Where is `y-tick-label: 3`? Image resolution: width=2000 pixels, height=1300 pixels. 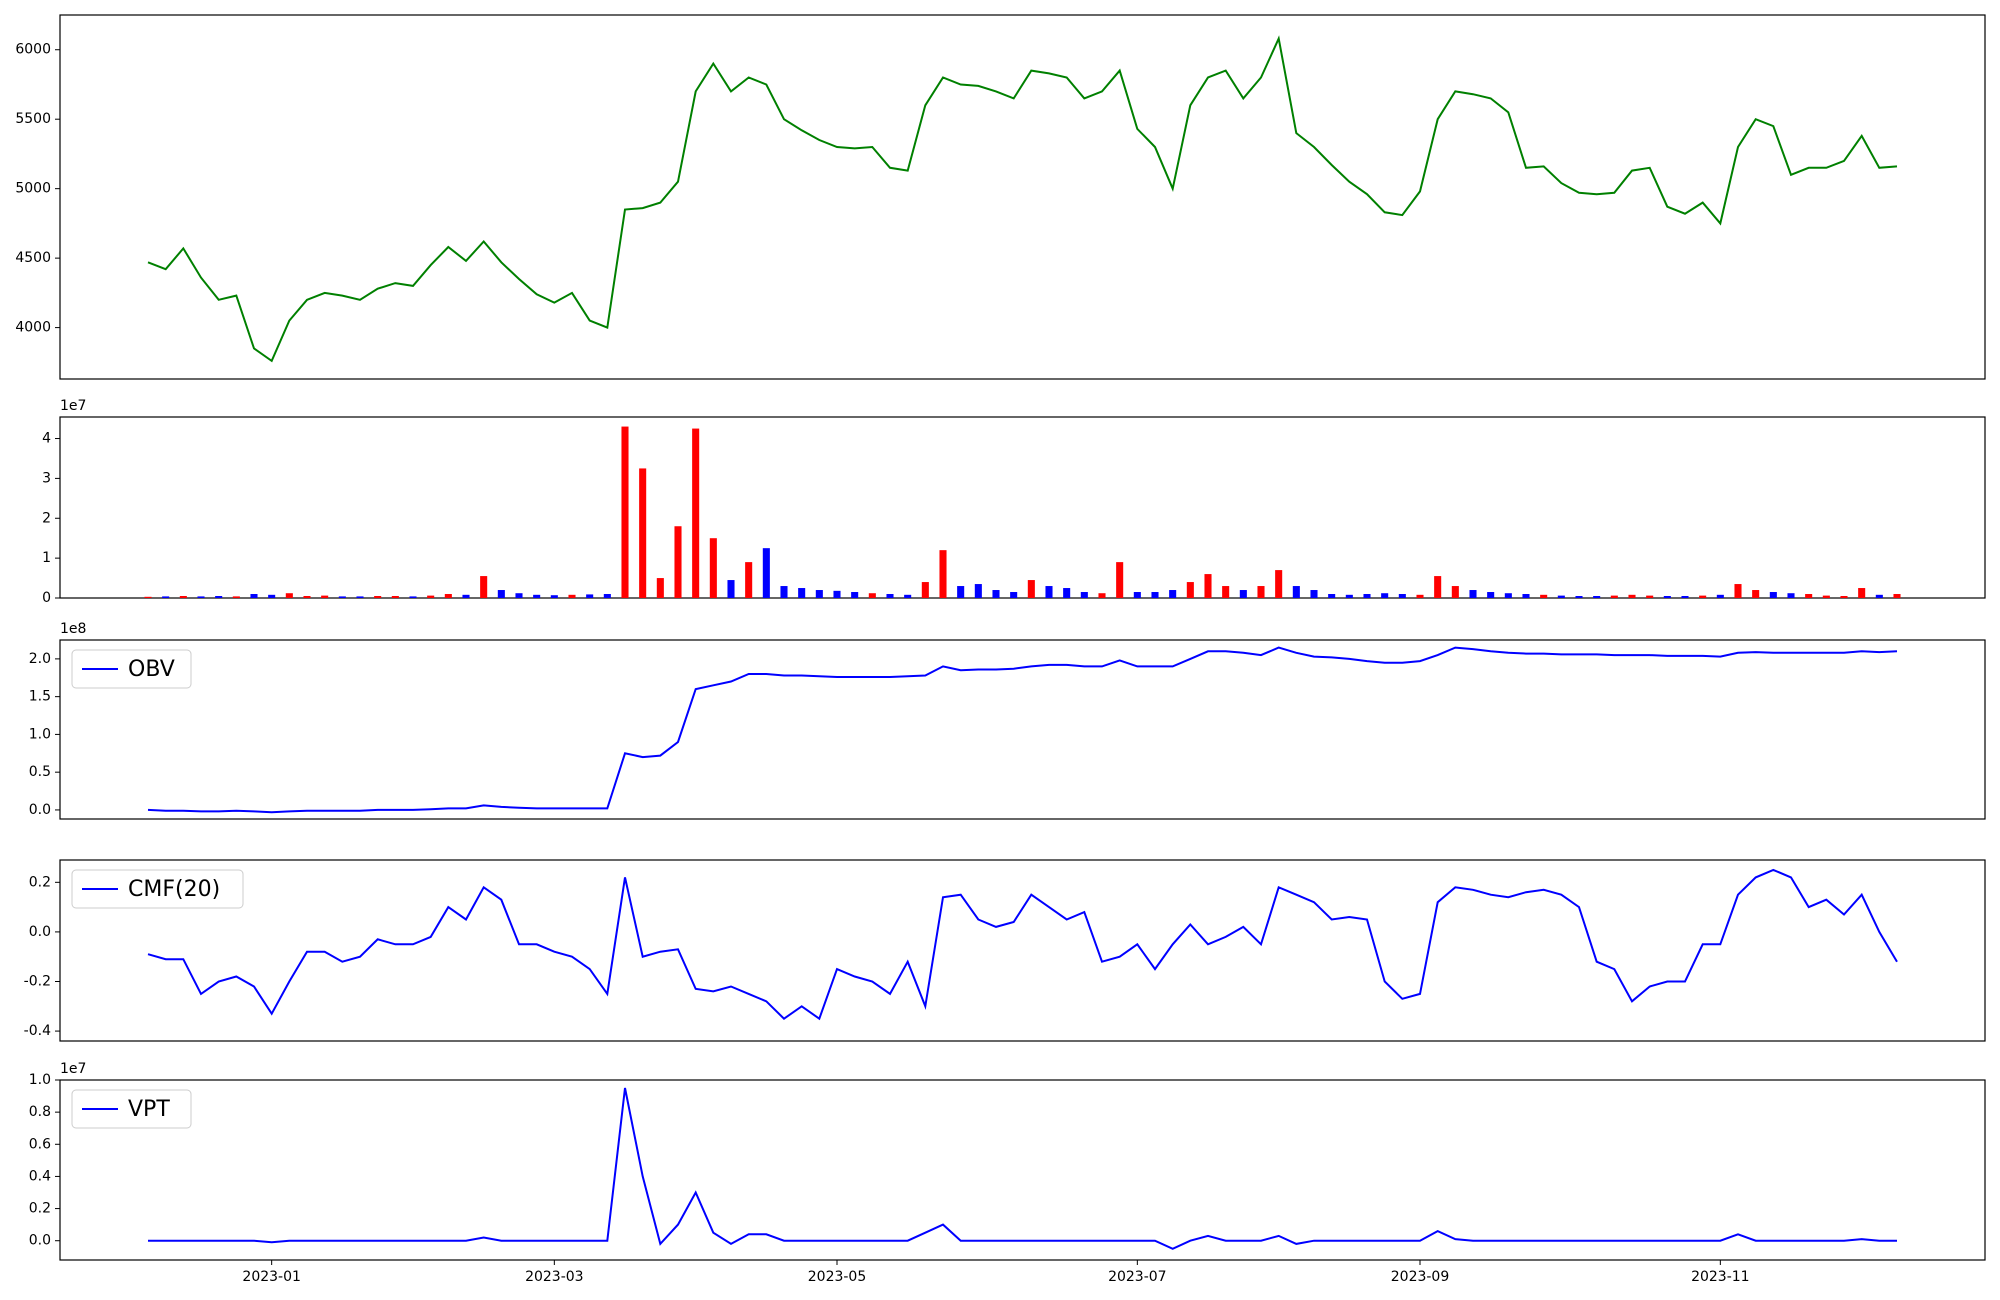 y-tick-label: 3 is located at coordinates (46, 478).